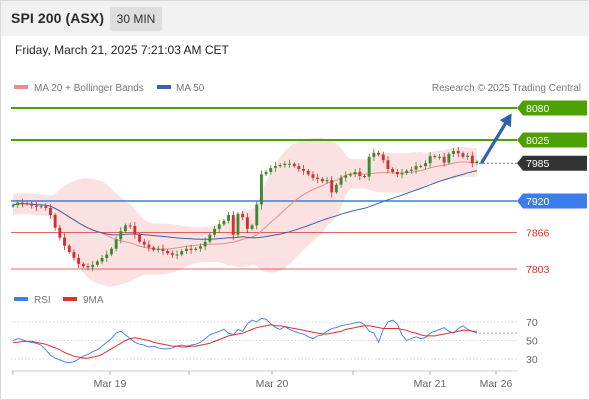 Image resolution: width=590 pixels, height=400 pixels. What do you see at coordinates (538, 270) in the screenshot?
I see `level-label-7803: 7803` at bounding box center [538, 270].